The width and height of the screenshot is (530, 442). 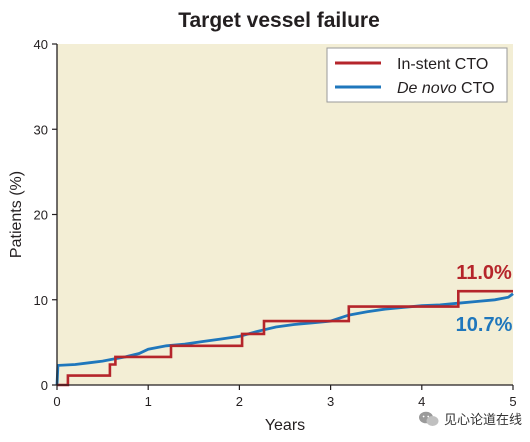 What do you see at coordinates (428, 418) in the screenshot?
I see `wechat-icon` at bounding box center [428, 418].